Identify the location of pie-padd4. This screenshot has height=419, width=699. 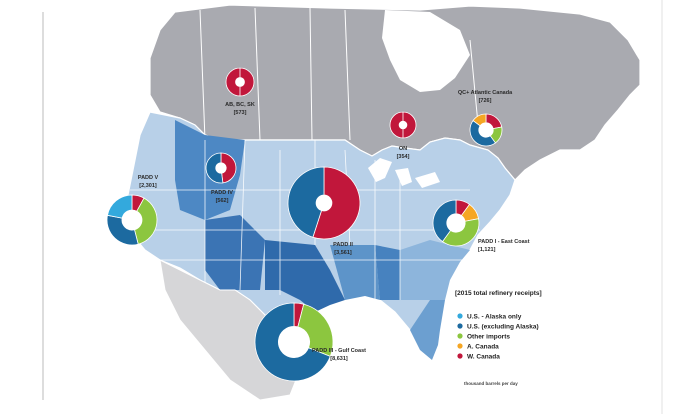
(221, 168).